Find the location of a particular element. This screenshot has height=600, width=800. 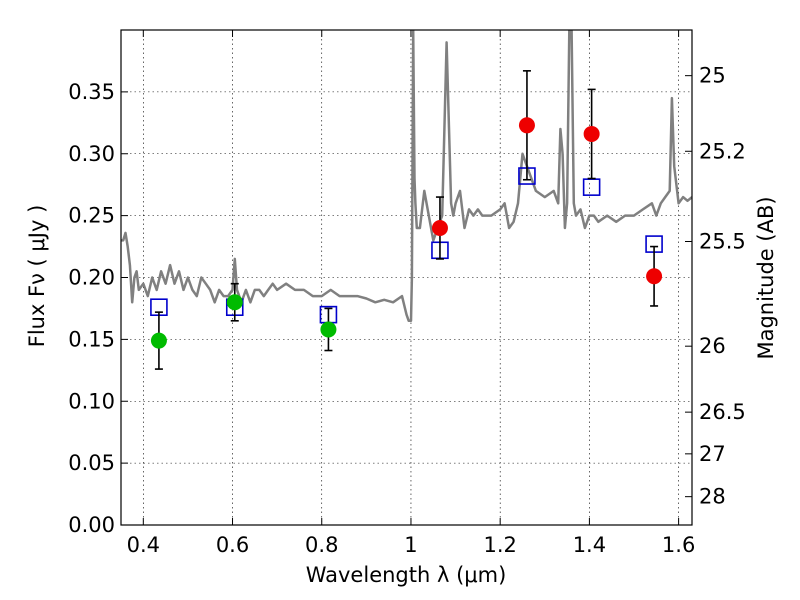

y-tick-label: 0.10 is located at coordinates (91, 401).